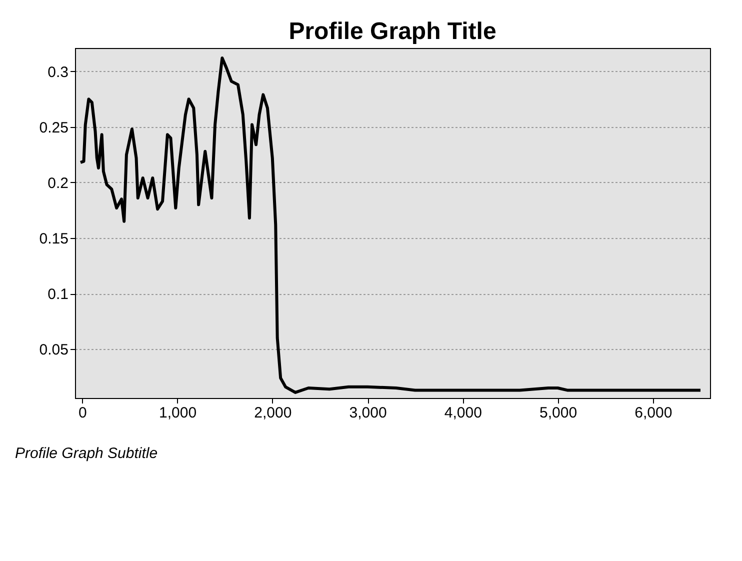 The height and width of the screenshot is (561, 742). What do you see at coordinates (53, 239) in the screenshot?
I see `y-tick-label: 0.15` at bounding box center [53, 239].